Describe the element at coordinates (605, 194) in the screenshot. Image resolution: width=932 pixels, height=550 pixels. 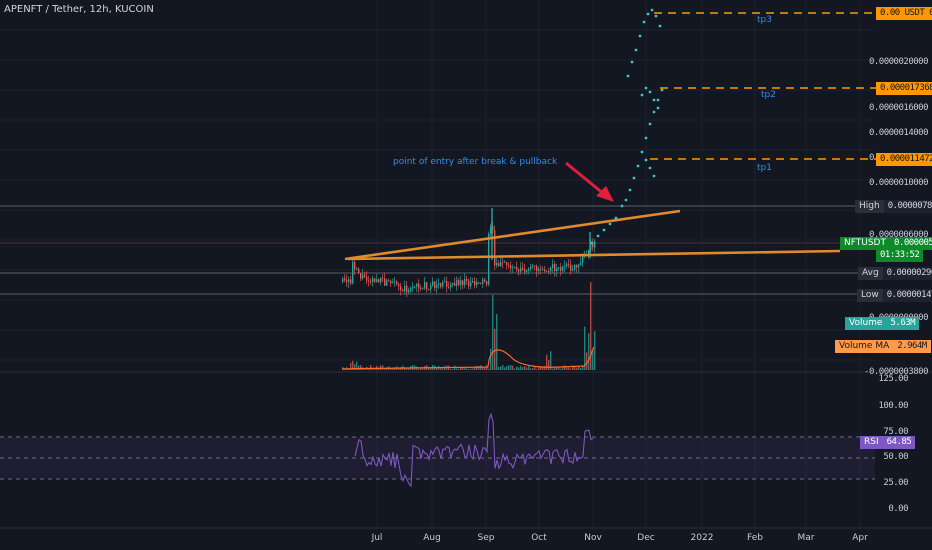
I see `arrow-head` at that location.